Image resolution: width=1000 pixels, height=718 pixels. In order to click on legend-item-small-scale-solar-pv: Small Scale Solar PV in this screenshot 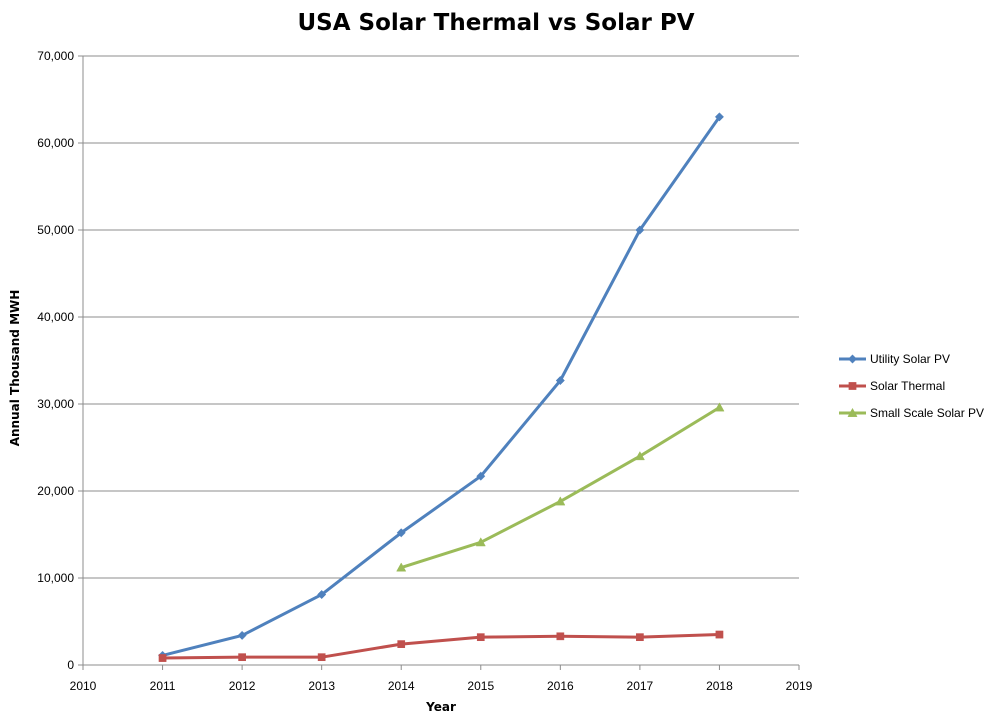, I will do `click(911, 413)`.